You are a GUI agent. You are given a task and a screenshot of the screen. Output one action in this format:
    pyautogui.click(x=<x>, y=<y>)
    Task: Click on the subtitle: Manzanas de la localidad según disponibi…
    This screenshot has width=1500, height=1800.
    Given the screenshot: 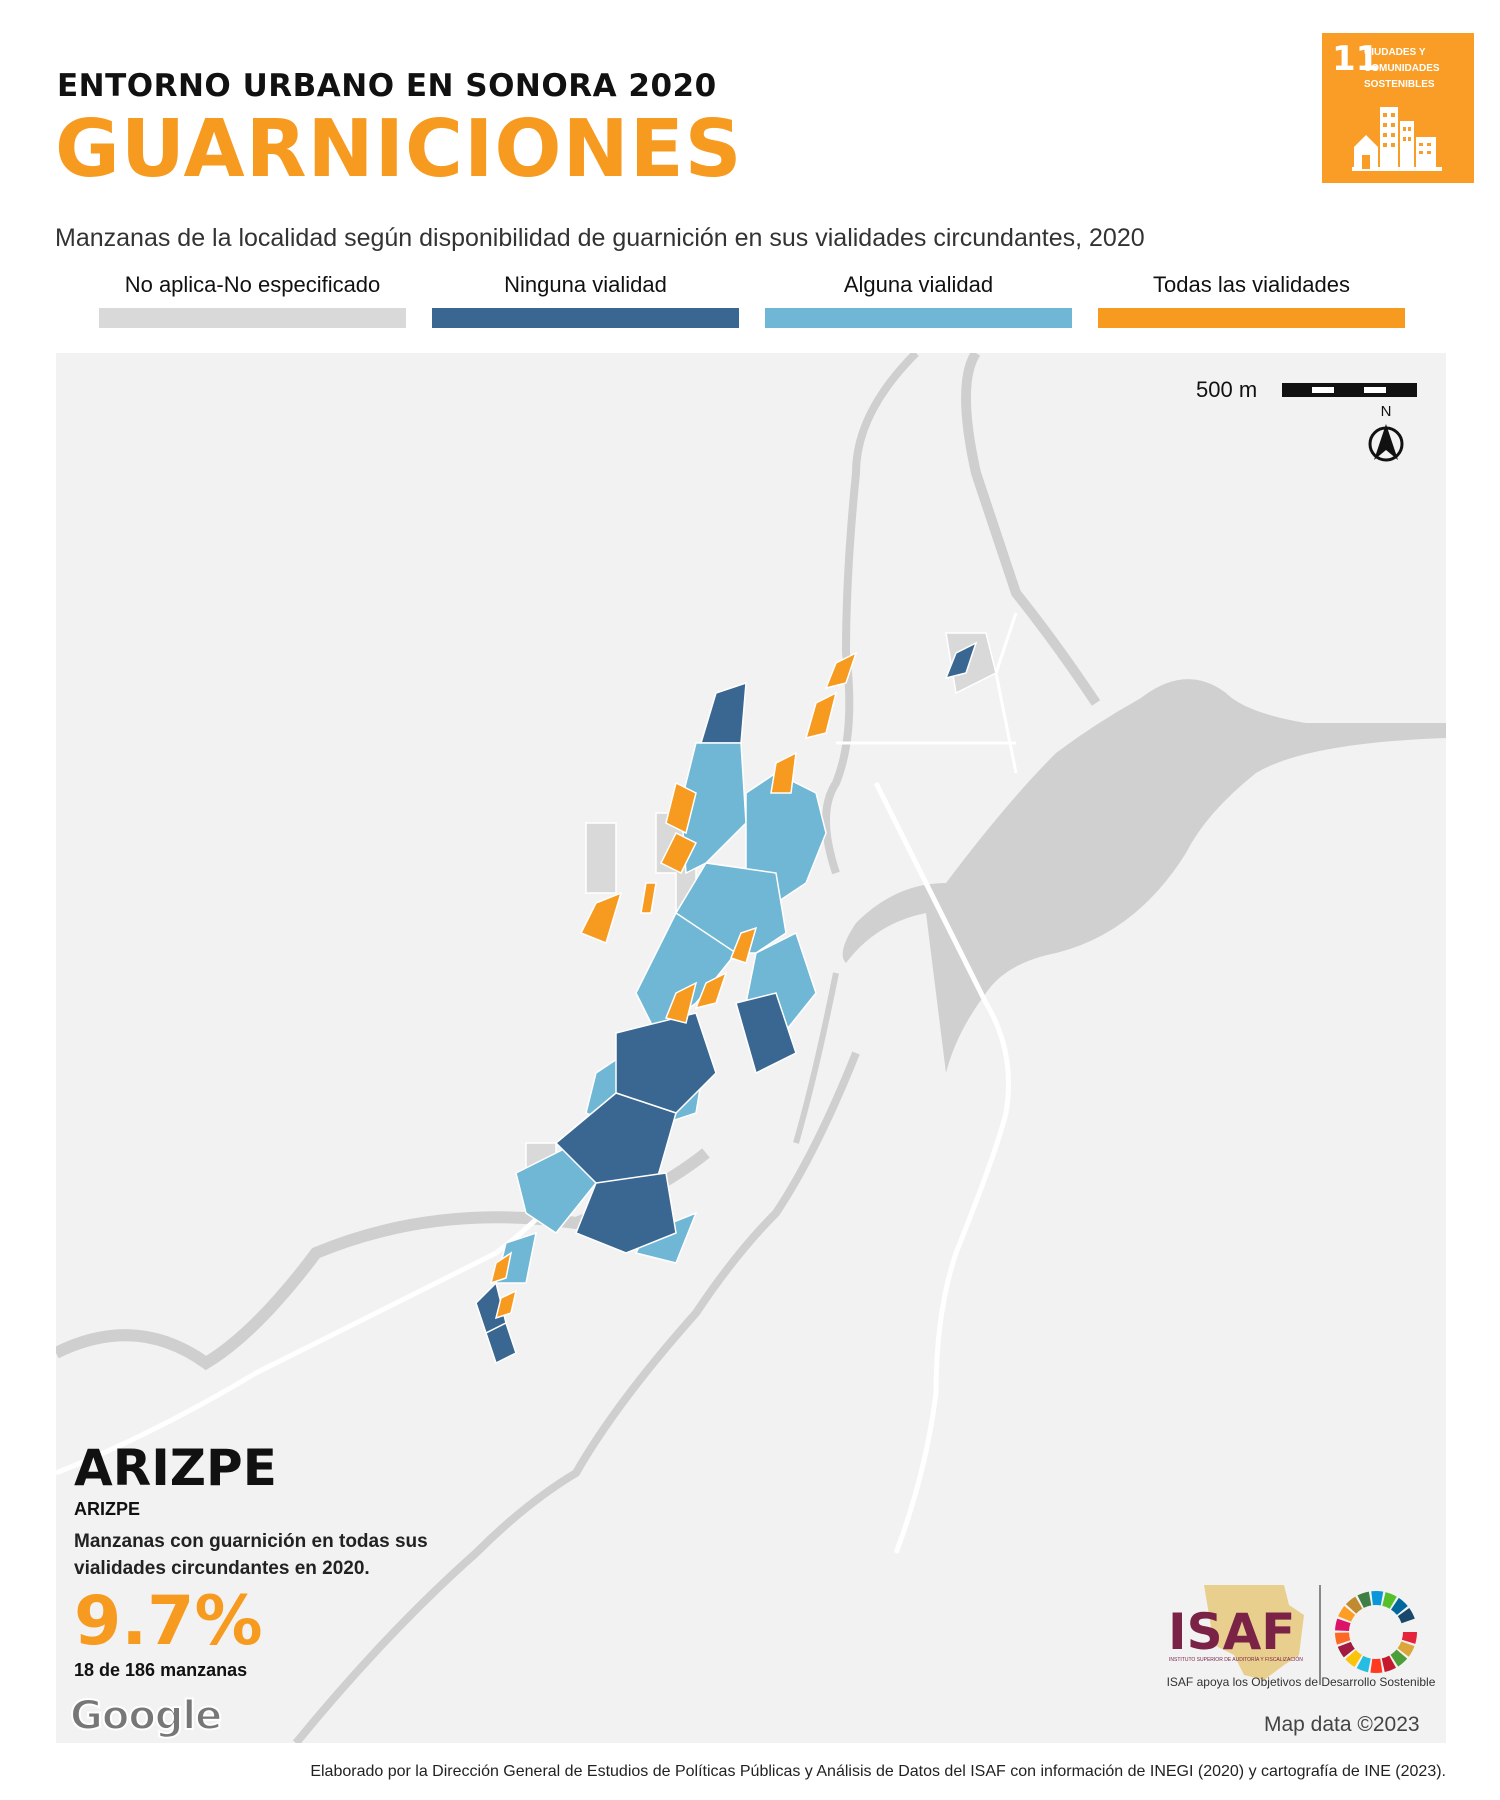 What is the action you would take?
    pyautogui.click(x=600, y=238)
    